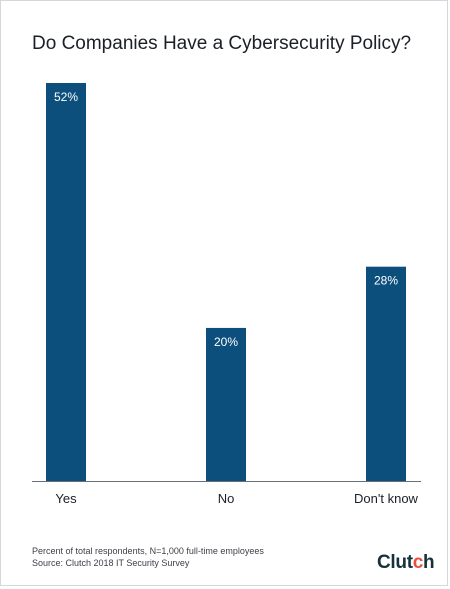  I want to click on category-label: Yes, so click(66, 498).